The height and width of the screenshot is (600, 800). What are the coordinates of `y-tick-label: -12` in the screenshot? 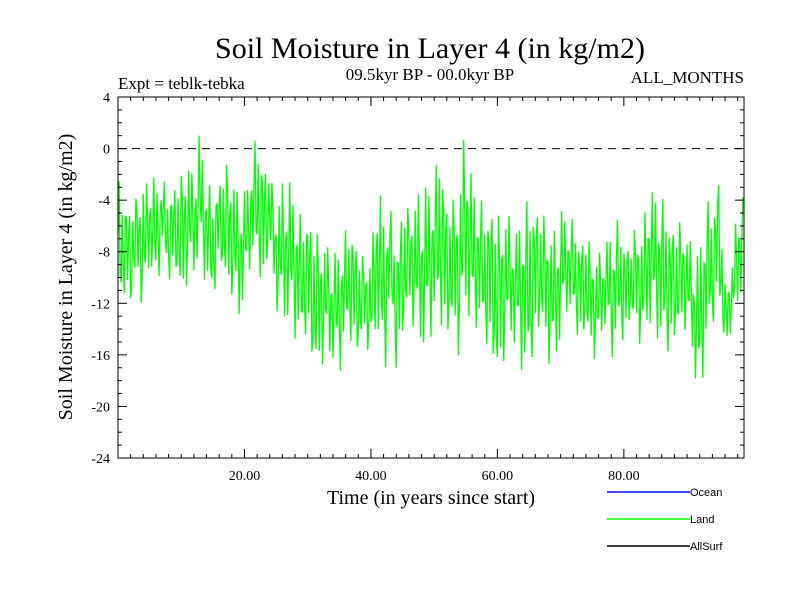 It's located at (100, 304).